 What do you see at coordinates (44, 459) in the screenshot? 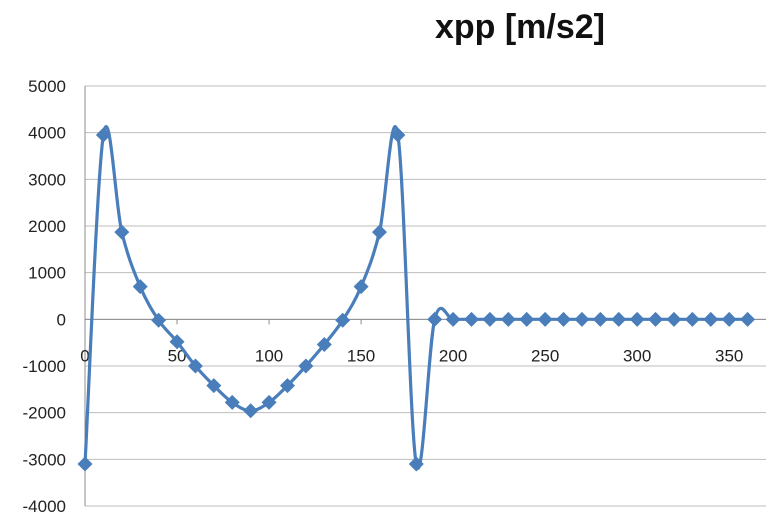
I see `y-tick-label: -3000` at bounding box center [44, 459].